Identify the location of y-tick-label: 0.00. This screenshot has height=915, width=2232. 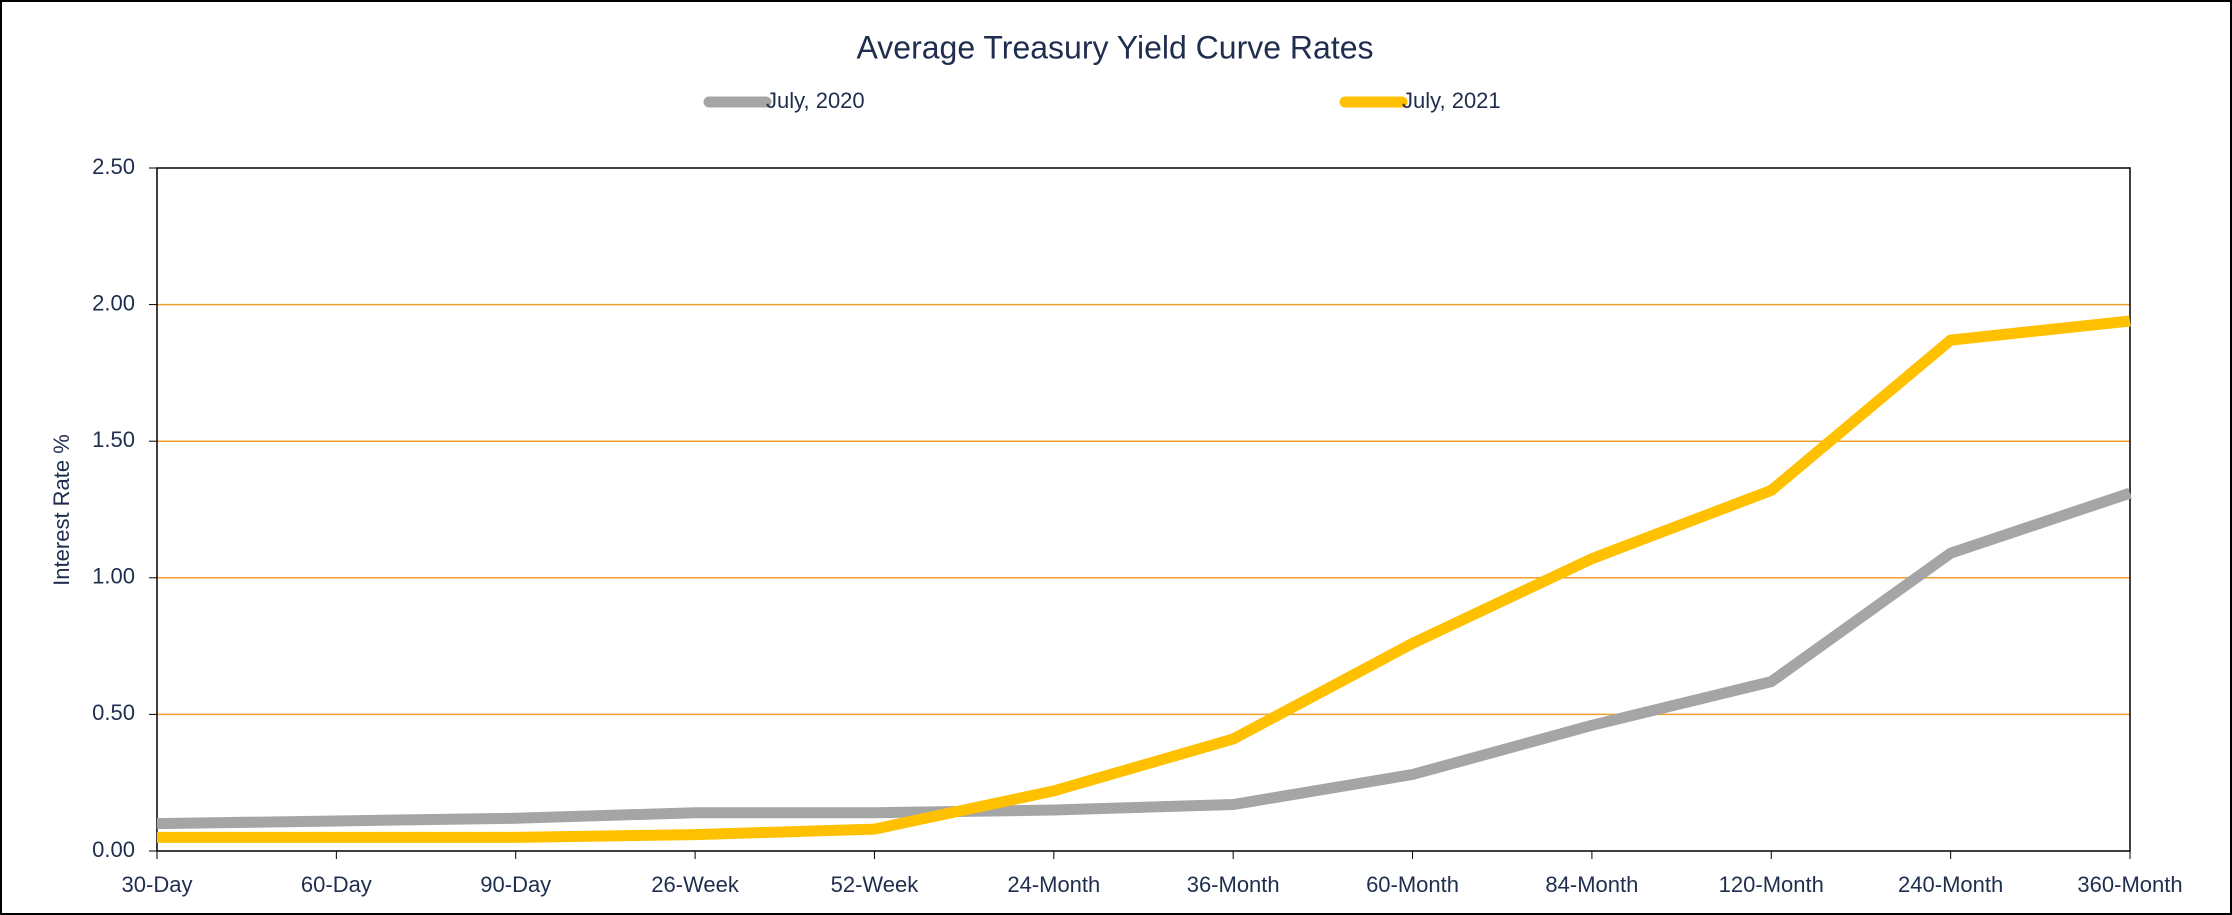
(113, 849).